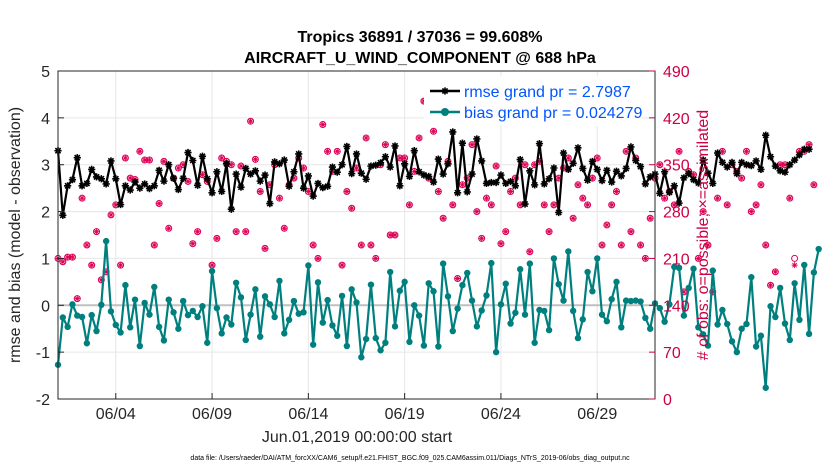 This screenshot has height=470, width=830. What do you see at coordinates (405, 414) in the screenshot?
I see `x-tick-label: 06/19` at bounding box center [405, 414].